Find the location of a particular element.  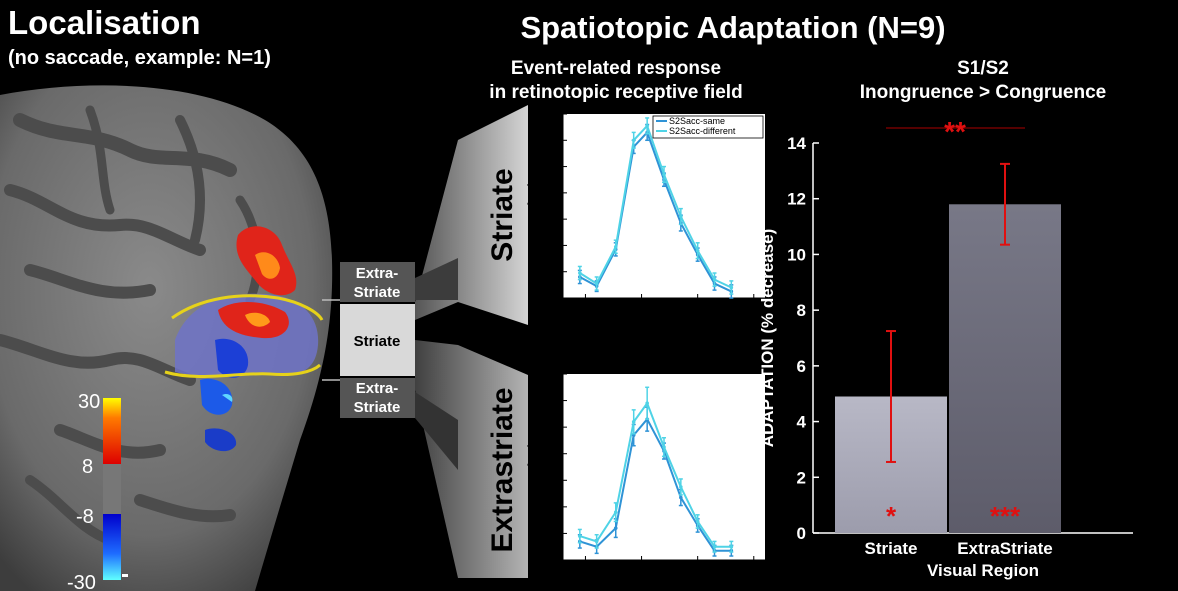

activation-negative is located at coordinates (224, 395).